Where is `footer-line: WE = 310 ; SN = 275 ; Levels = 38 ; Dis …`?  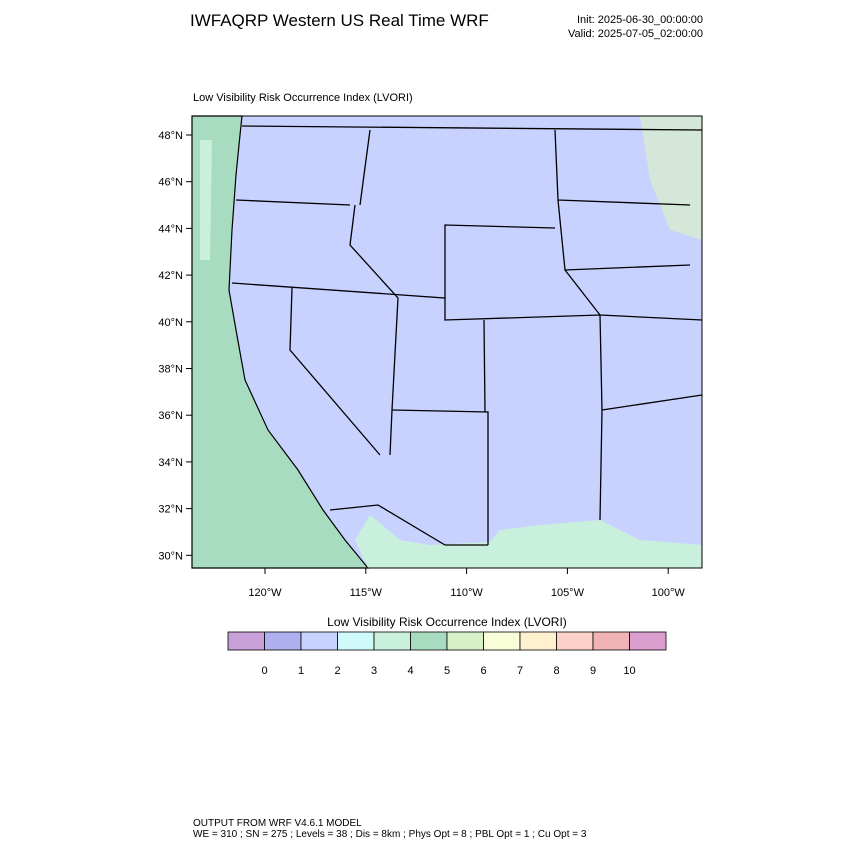 footer-line: WE = 310 ; SN = 275 ; Levels = 38 ; Dis … is located at coordinates (390, 834).